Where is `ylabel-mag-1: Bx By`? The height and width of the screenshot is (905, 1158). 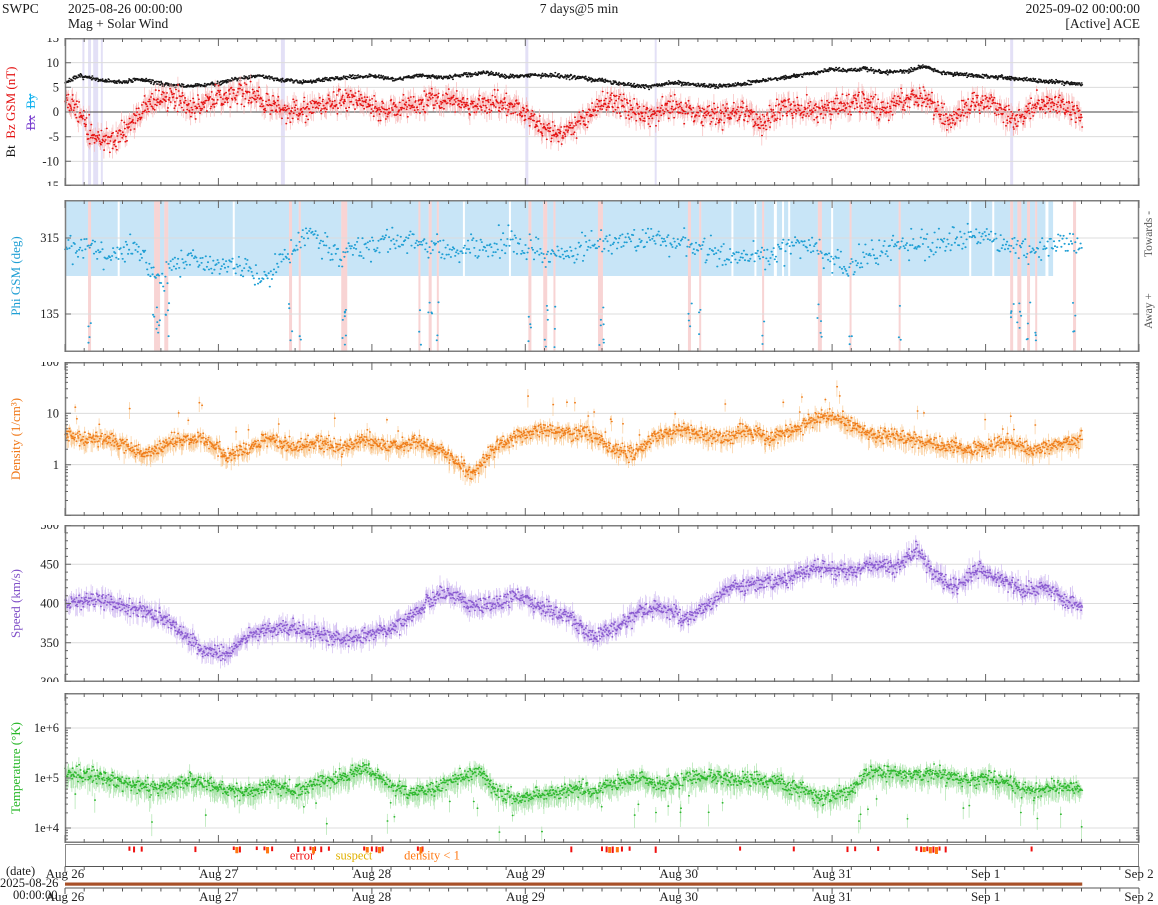 ylabel-mag-1: Bx By is located at coordinates (30, 112).